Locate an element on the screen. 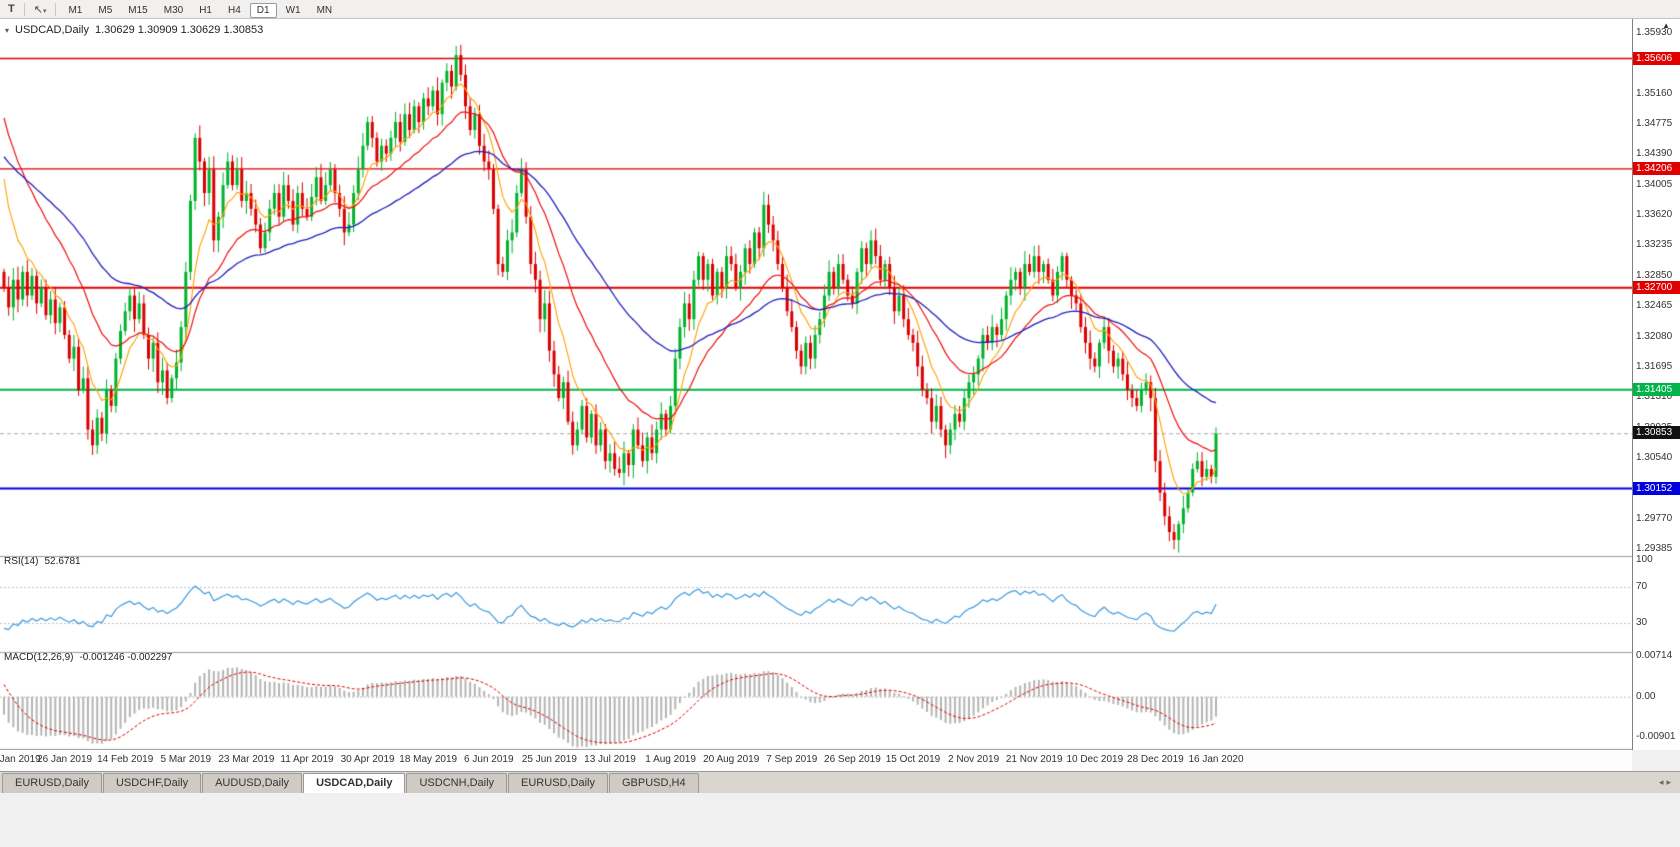  macd-tick-label: 0.00714 is located at coordinates (1654, 655).